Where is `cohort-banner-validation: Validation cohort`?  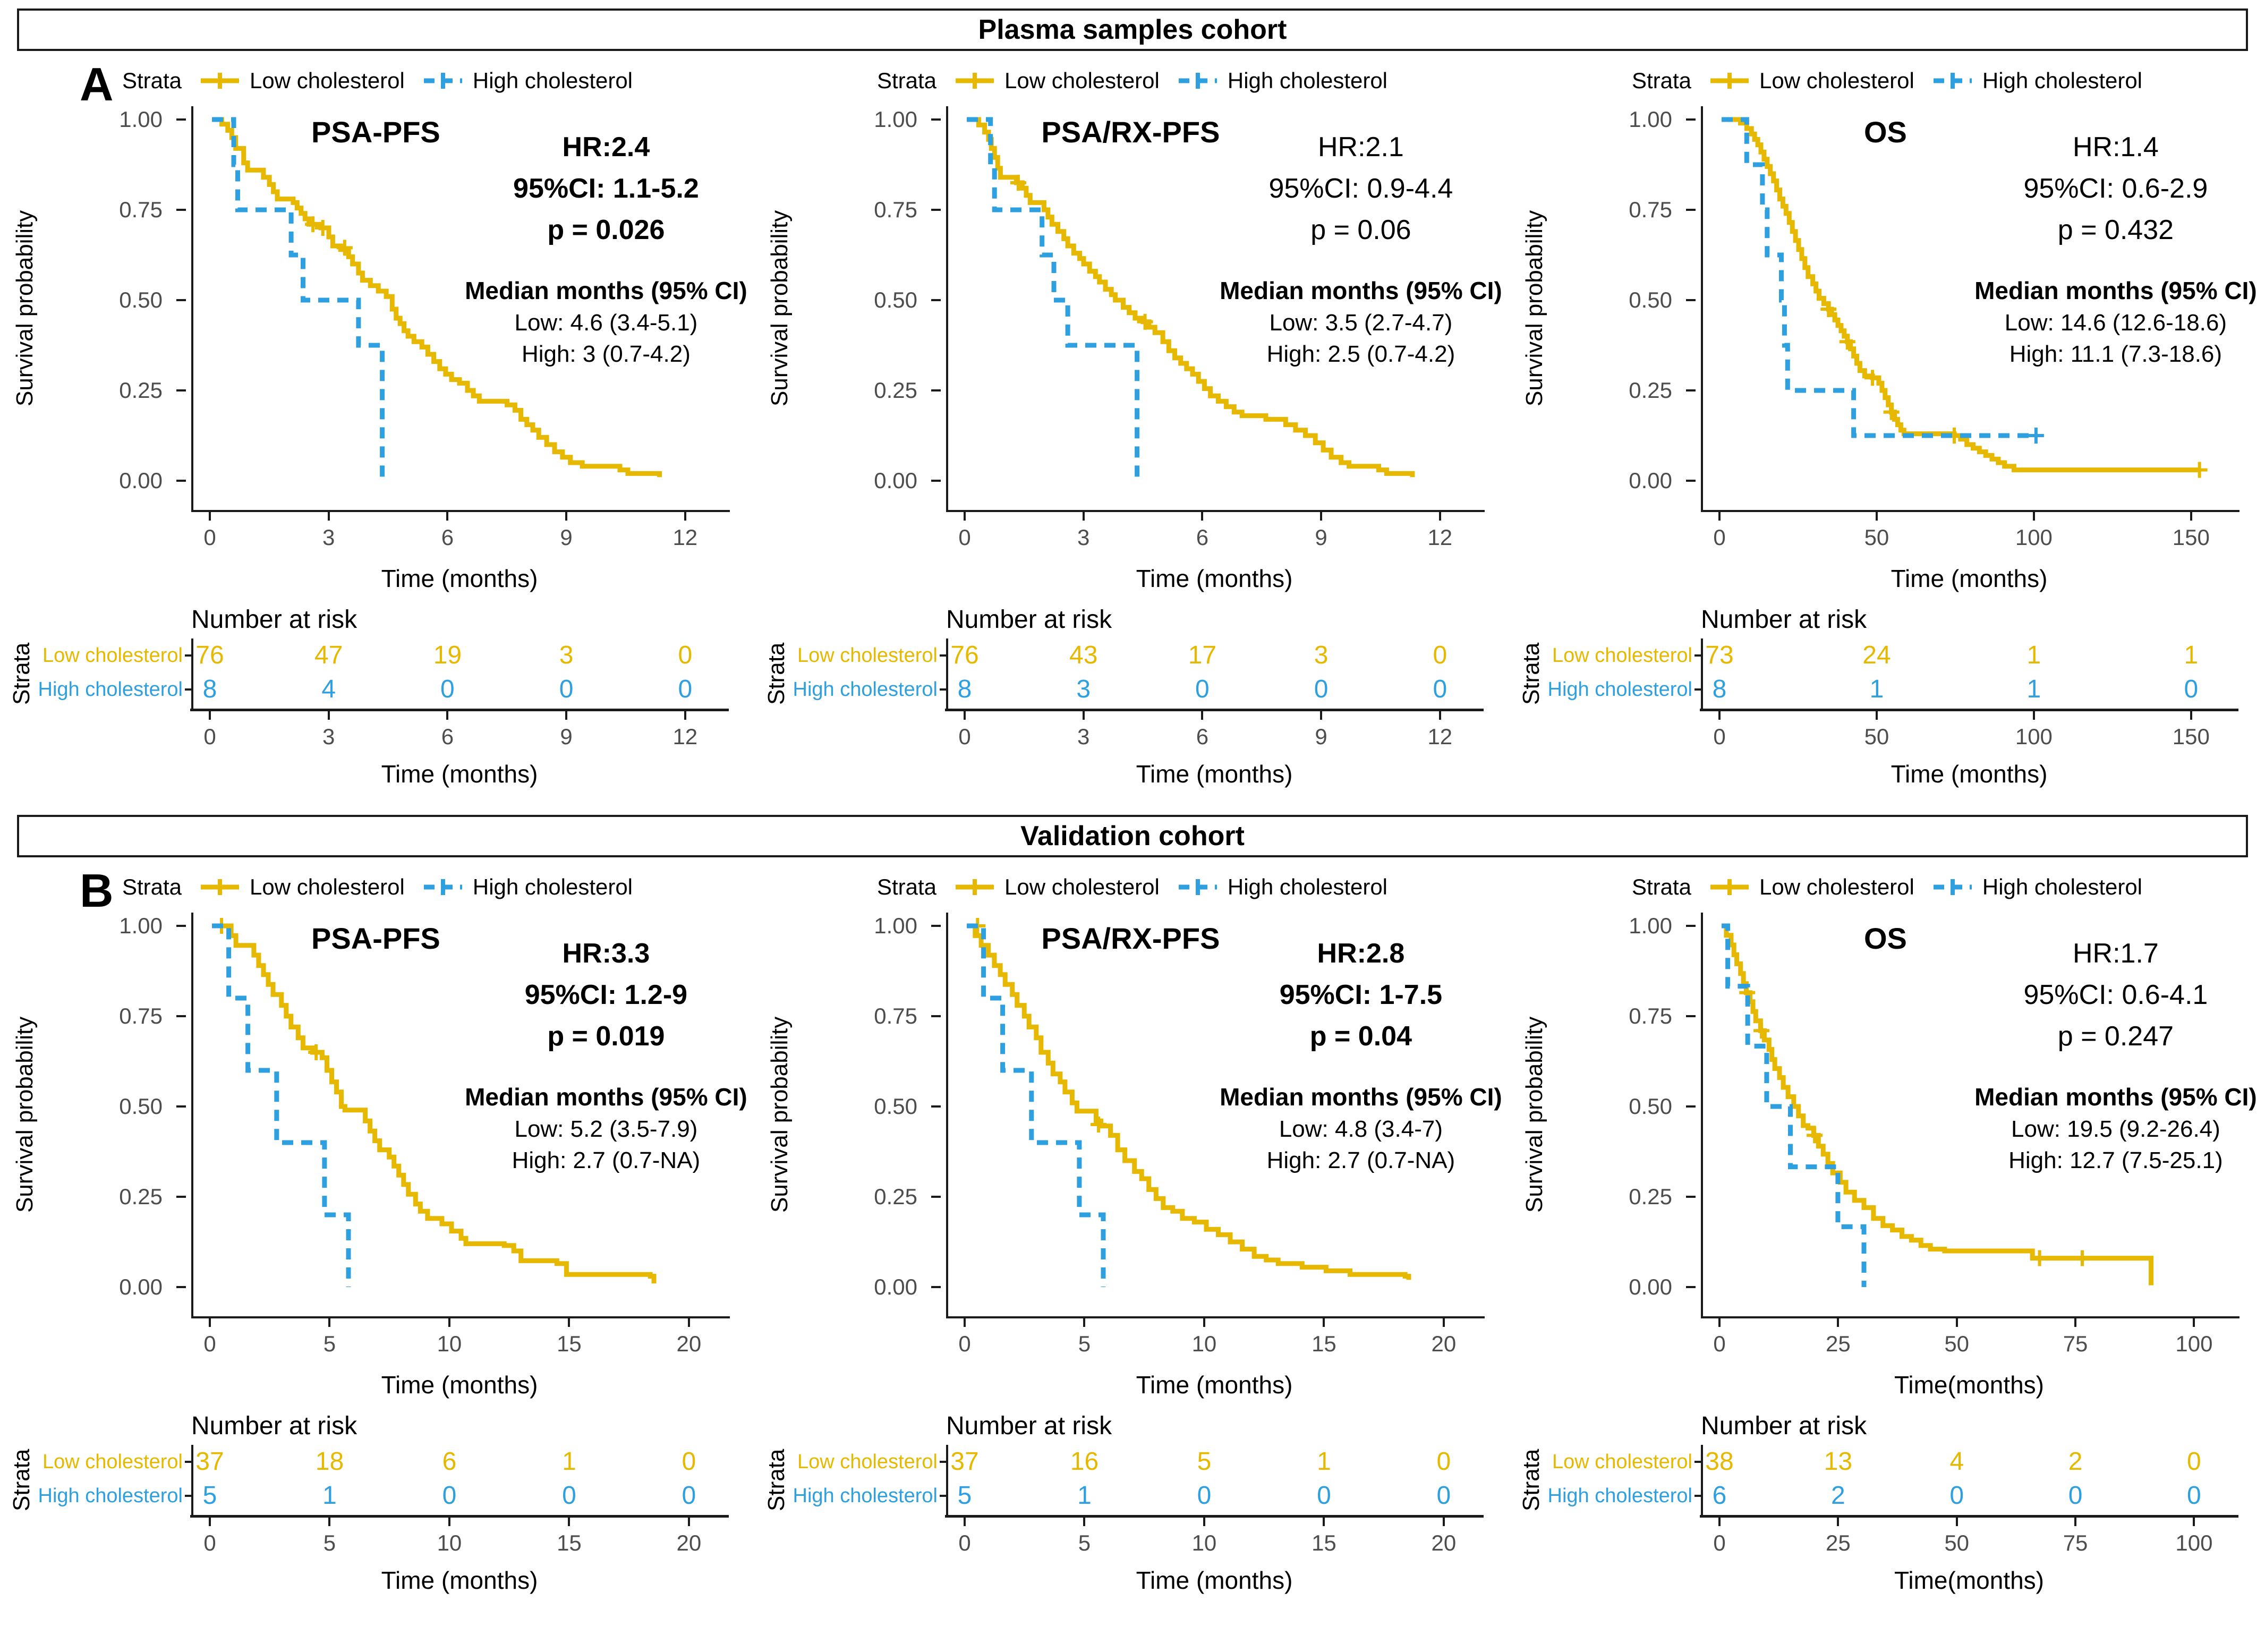
cohort-banner-validation: Validation cohort is located at coordinates (1132, 836).